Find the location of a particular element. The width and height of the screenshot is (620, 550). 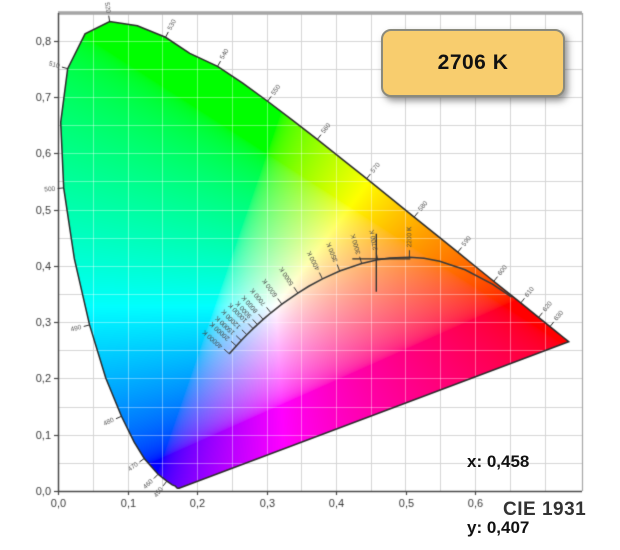

cct-badge-value: 2706 K is located at coordinates (473, 62).